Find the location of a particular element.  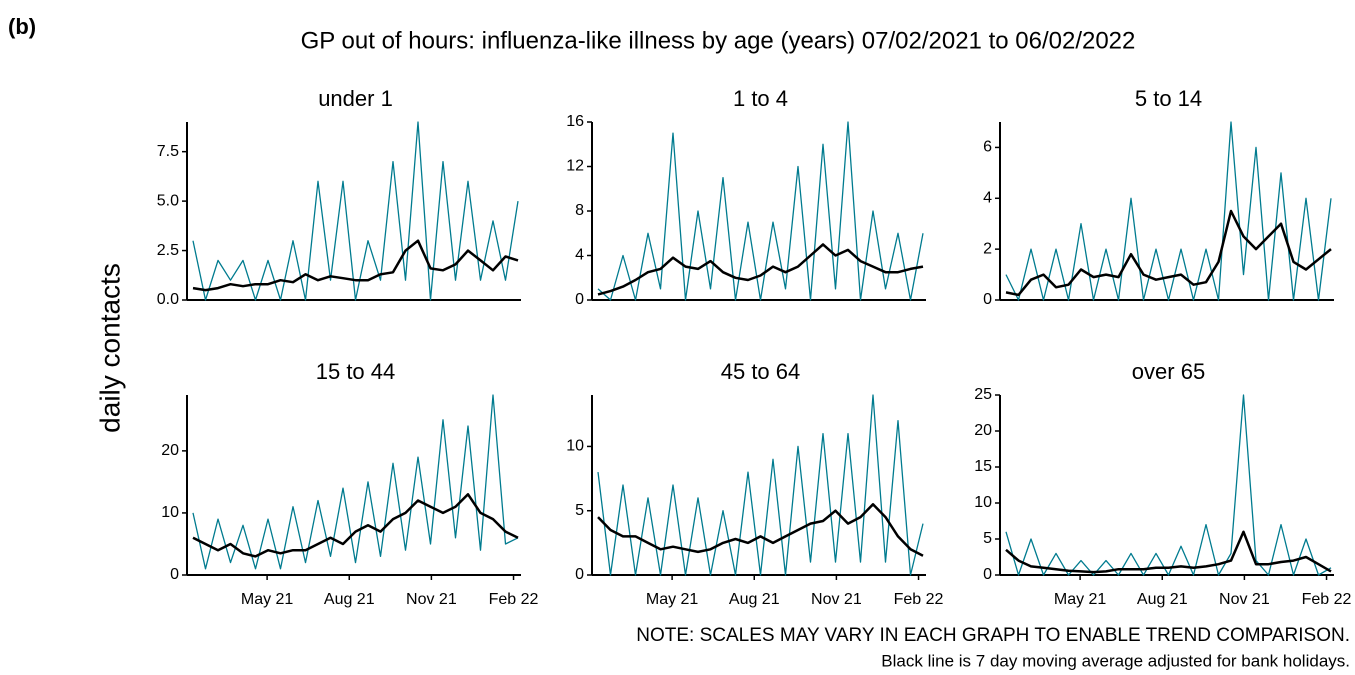

panel-label: (b) is located at coordinates (22, 26).